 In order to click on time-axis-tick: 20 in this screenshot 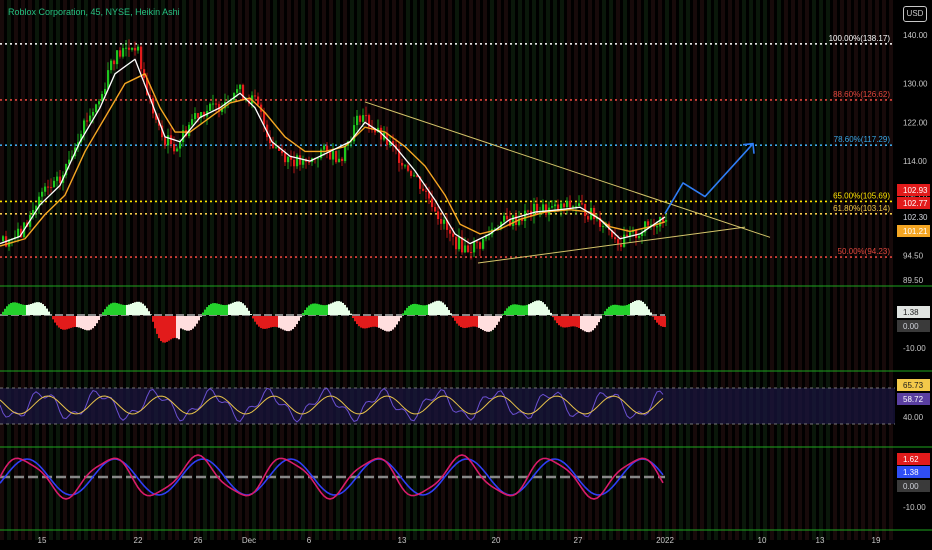, I will do `click(496, 540)`.